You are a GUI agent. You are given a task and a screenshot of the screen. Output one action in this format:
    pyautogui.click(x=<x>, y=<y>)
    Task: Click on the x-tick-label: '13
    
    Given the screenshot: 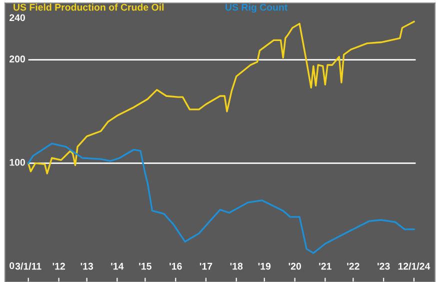 What is the action you would take?
    pyautogui.click(x=87, y=266)
    